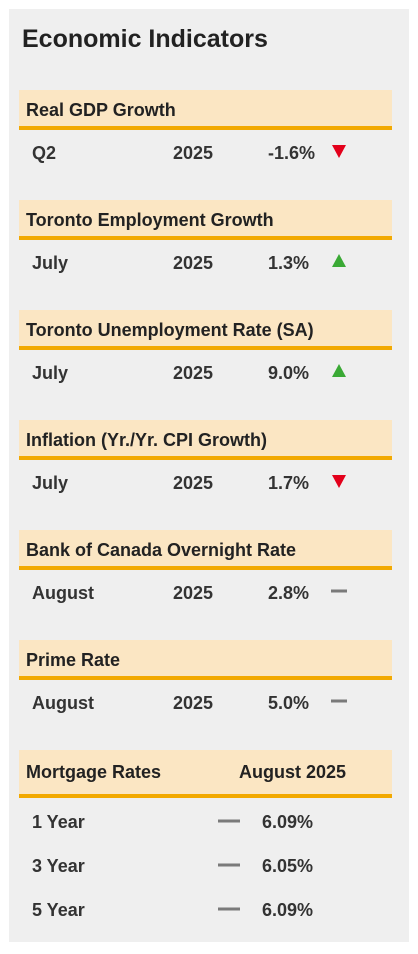 The height and width of the screenshot is (954, 418). What do you see at coordinates (288, 866) in the screenshot?
I see `mortgage-rate: 6.05%` at bounding box center [288, 866].